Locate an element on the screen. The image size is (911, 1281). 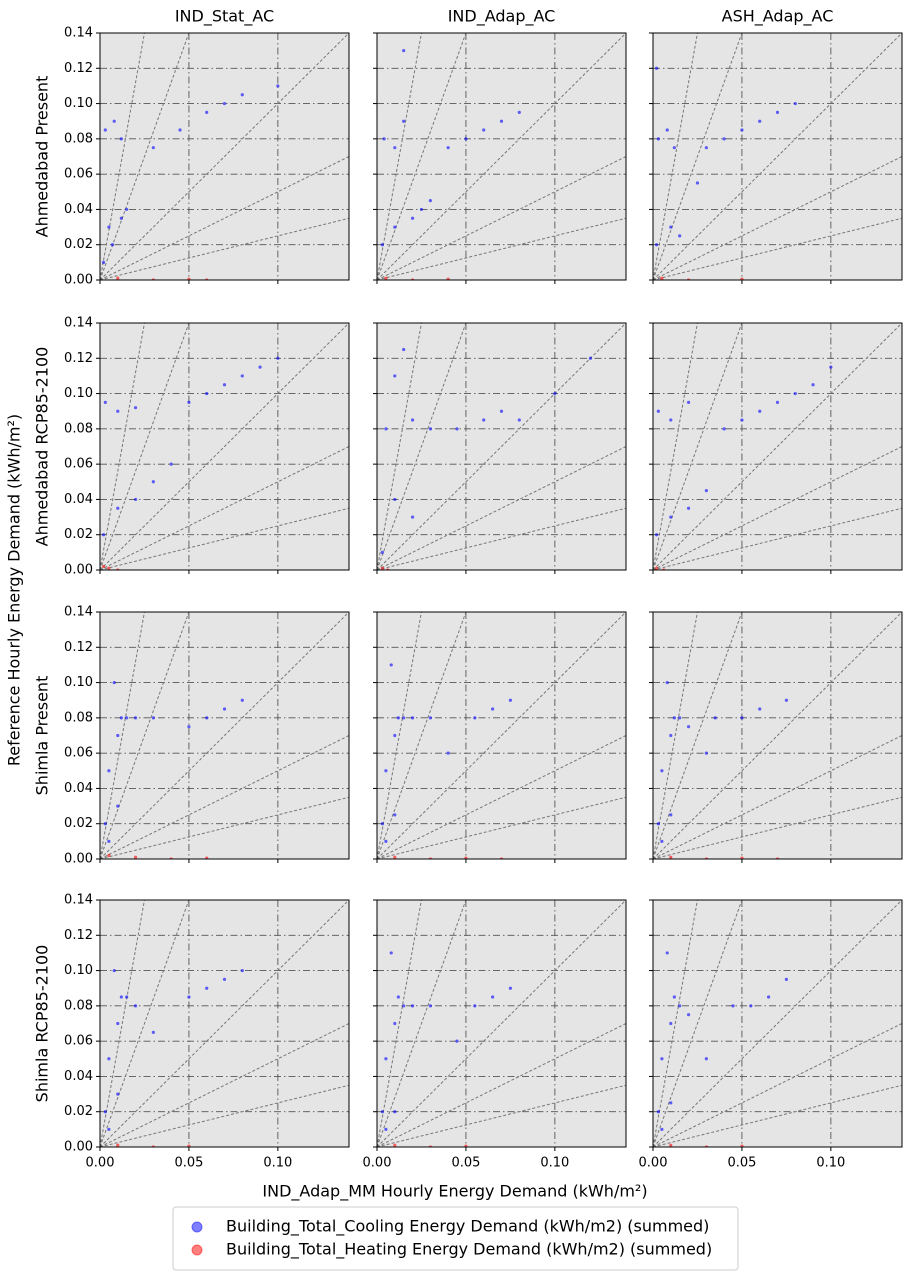
column-title: ASH_Adap_AC is located at coordinates (778, 17).